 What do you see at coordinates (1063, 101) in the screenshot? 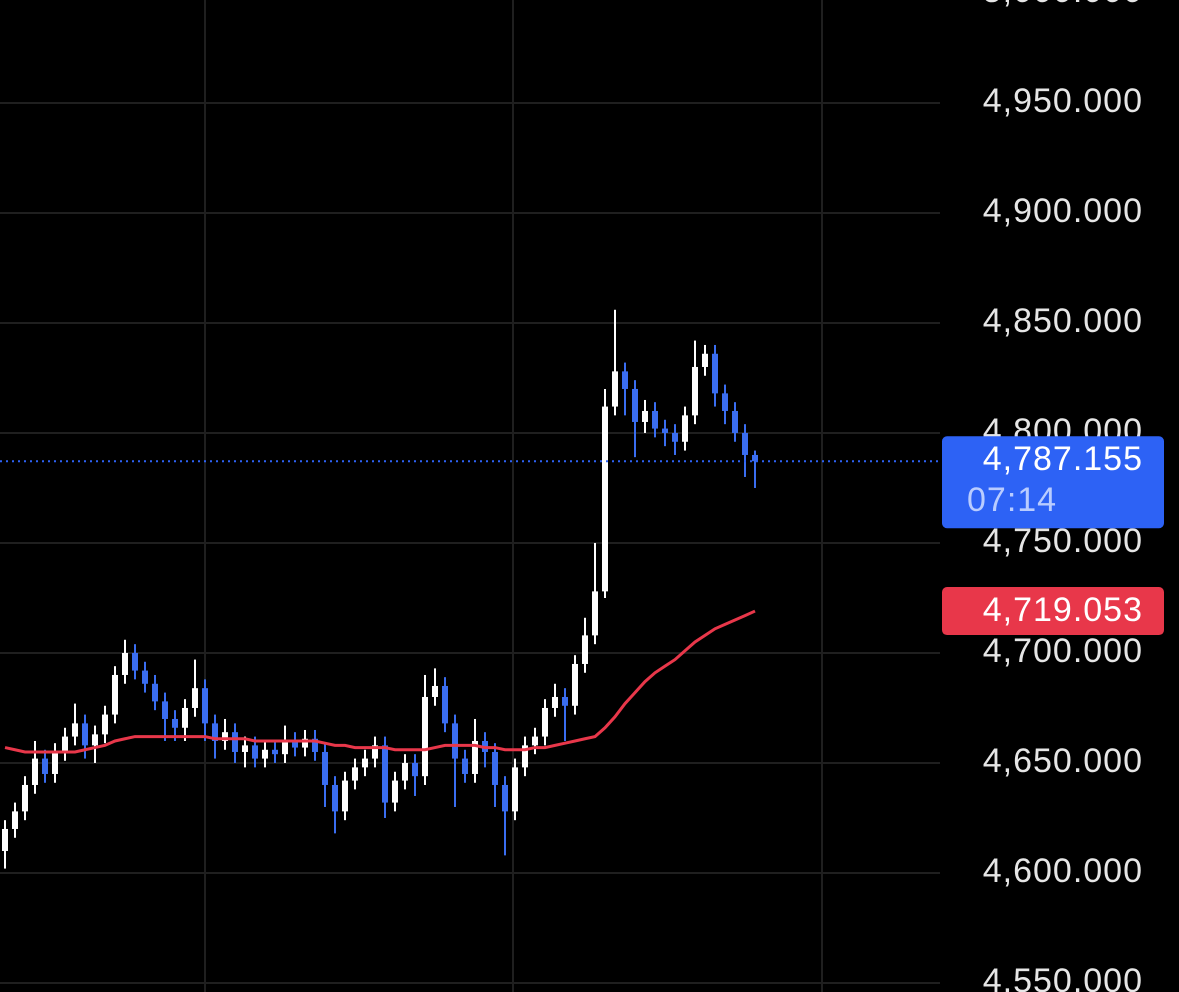
I see `y-tick-label: 4,950.000` at bounding box center [1063, 101].